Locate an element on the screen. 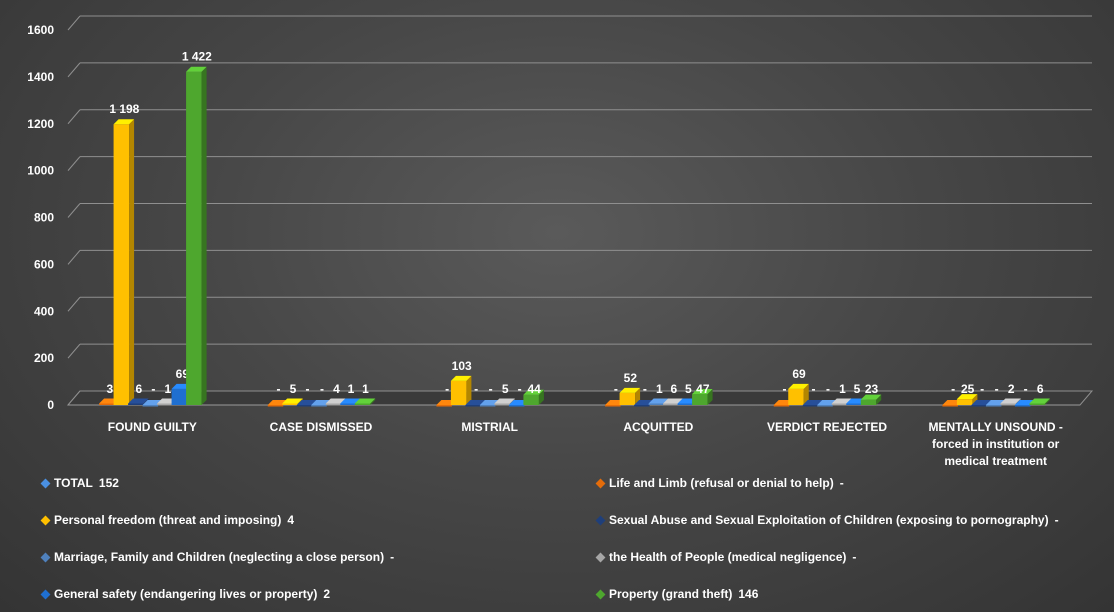 Image resolution: width=1114 pixels, height=612 pixels. data-label: 1 422 is located at coordinates (197, 57).